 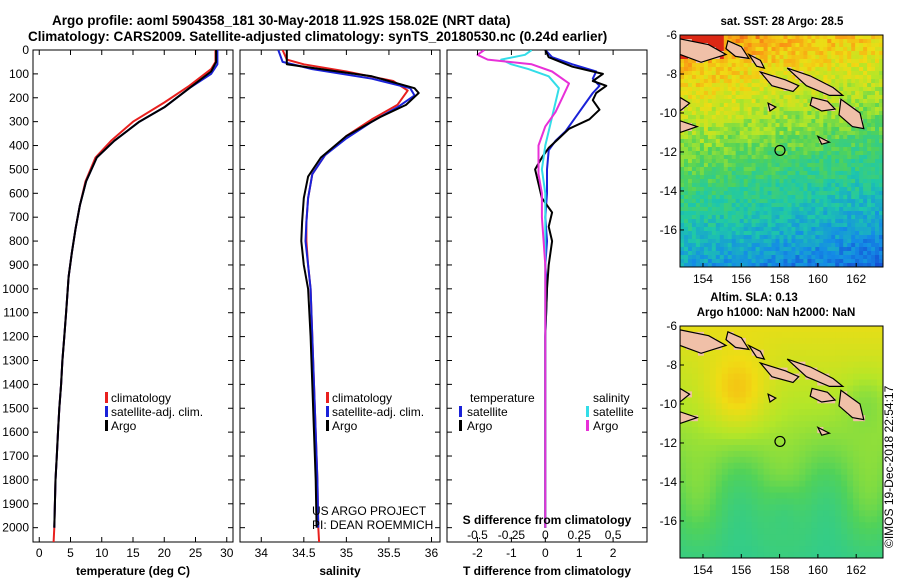 I want to click on pi-annotation: PI: DEAN ROEMMICH, so click(x=372, y=525).